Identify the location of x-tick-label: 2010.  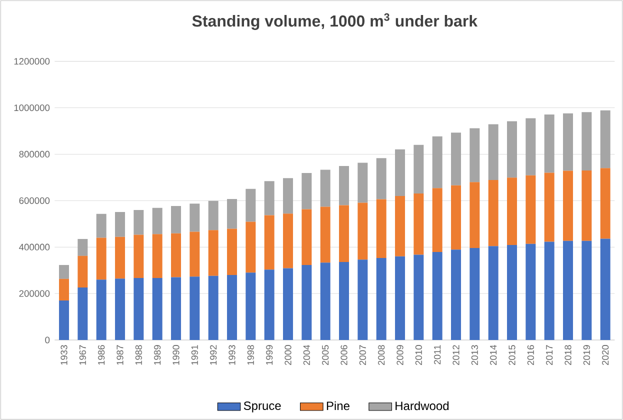
(418, 355).